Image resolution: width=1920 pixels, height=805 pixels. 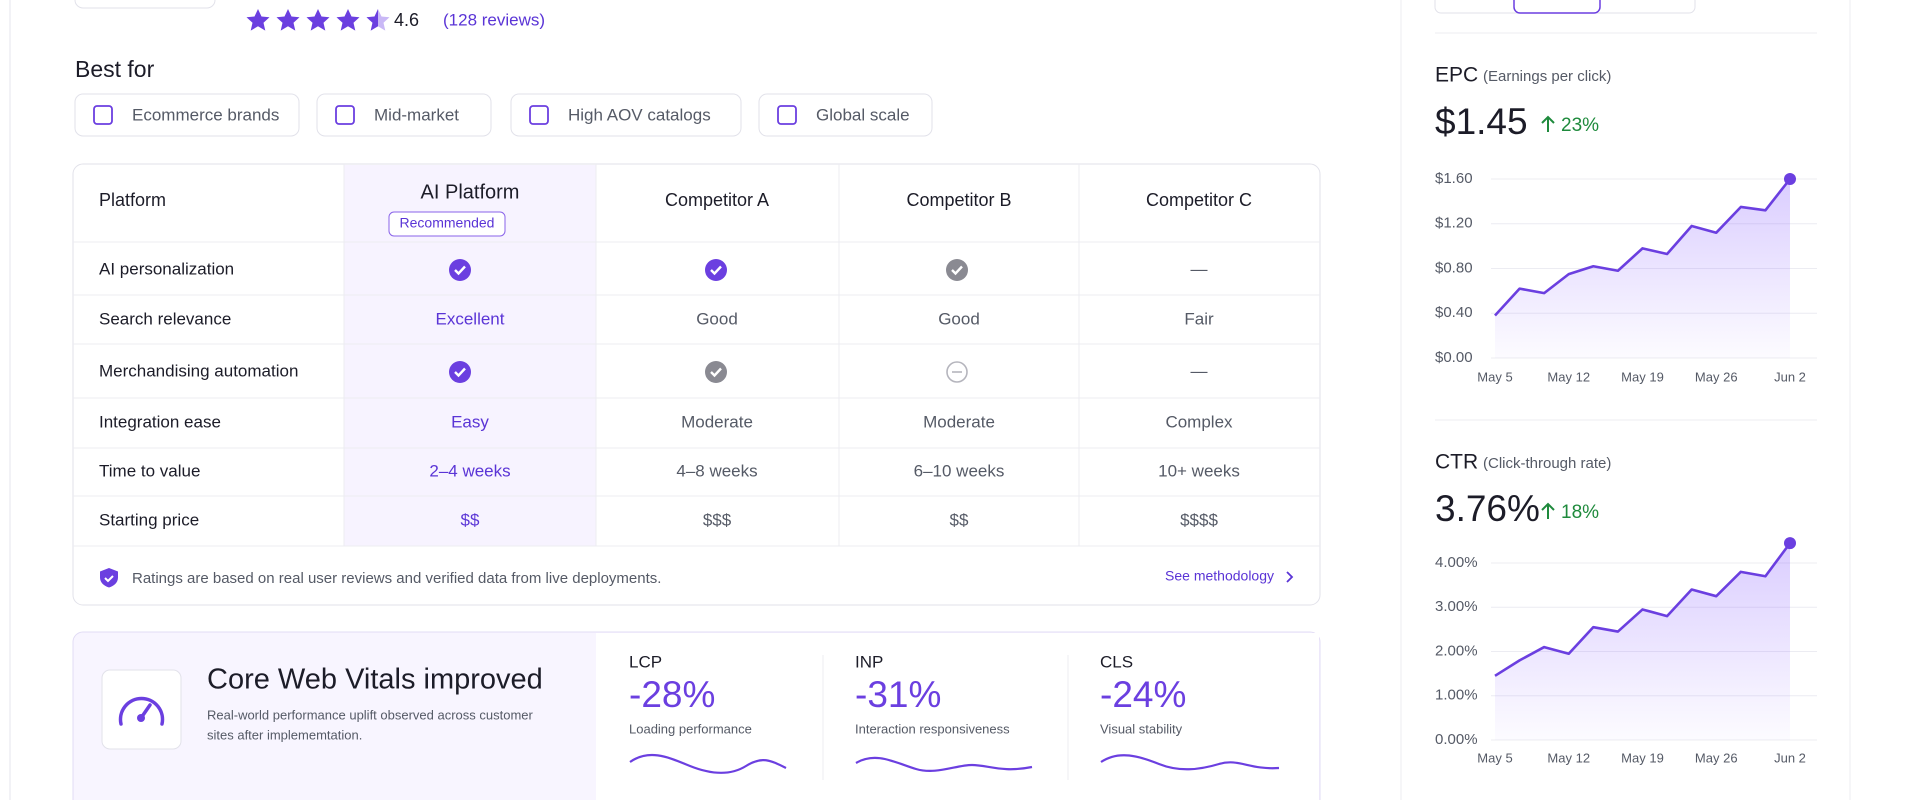 What do you see at coordinates (957, 270) in the screenshot?
I see `check-gray` at bounding box center [957, 270].